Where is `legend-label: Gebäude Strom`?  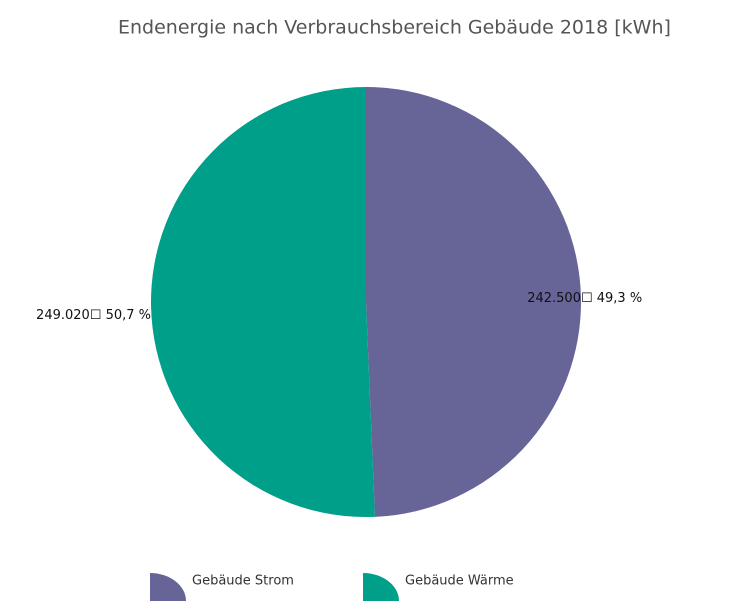
legend-label: Gebäude Strom is located at coordinates (243, 581).